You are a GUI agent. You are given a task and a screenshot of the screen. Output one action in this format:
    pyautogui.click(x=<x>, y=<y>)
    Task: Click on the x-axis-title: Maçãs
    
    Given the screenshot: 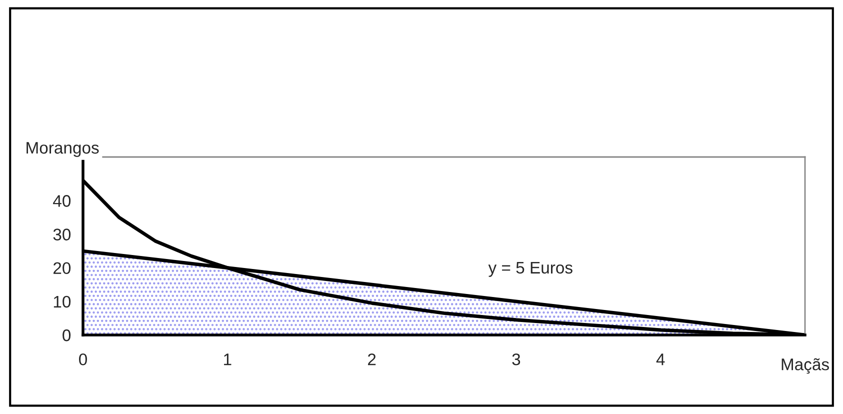 What is the action you would take?
    pyautogui.click(x=805, y=366)
    